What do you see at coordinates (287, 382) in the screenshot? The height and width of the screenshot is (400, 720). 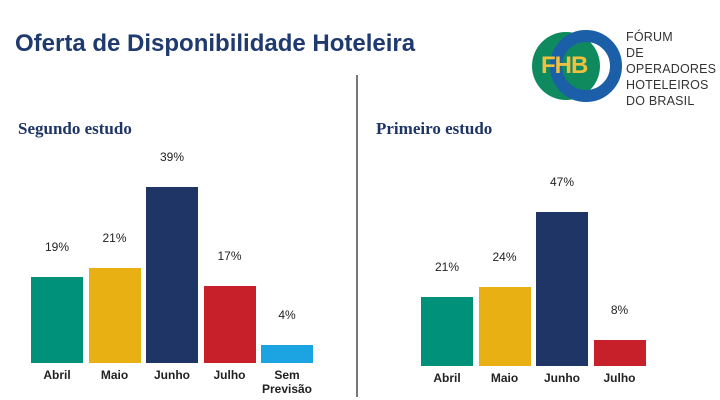 I see `category-label: Sem Previsão` at bounding box center [287, 382].